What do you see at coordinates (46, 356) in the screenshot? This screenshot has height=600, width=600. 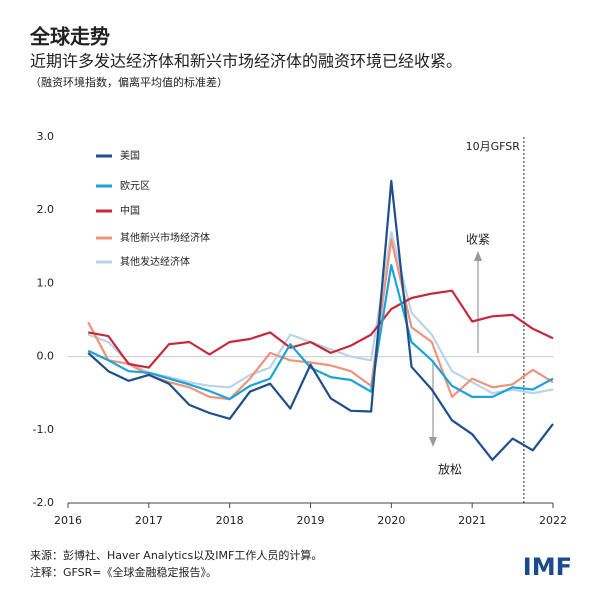 I see `y-tick-label: 0.0` at bounding box center [46, 356].